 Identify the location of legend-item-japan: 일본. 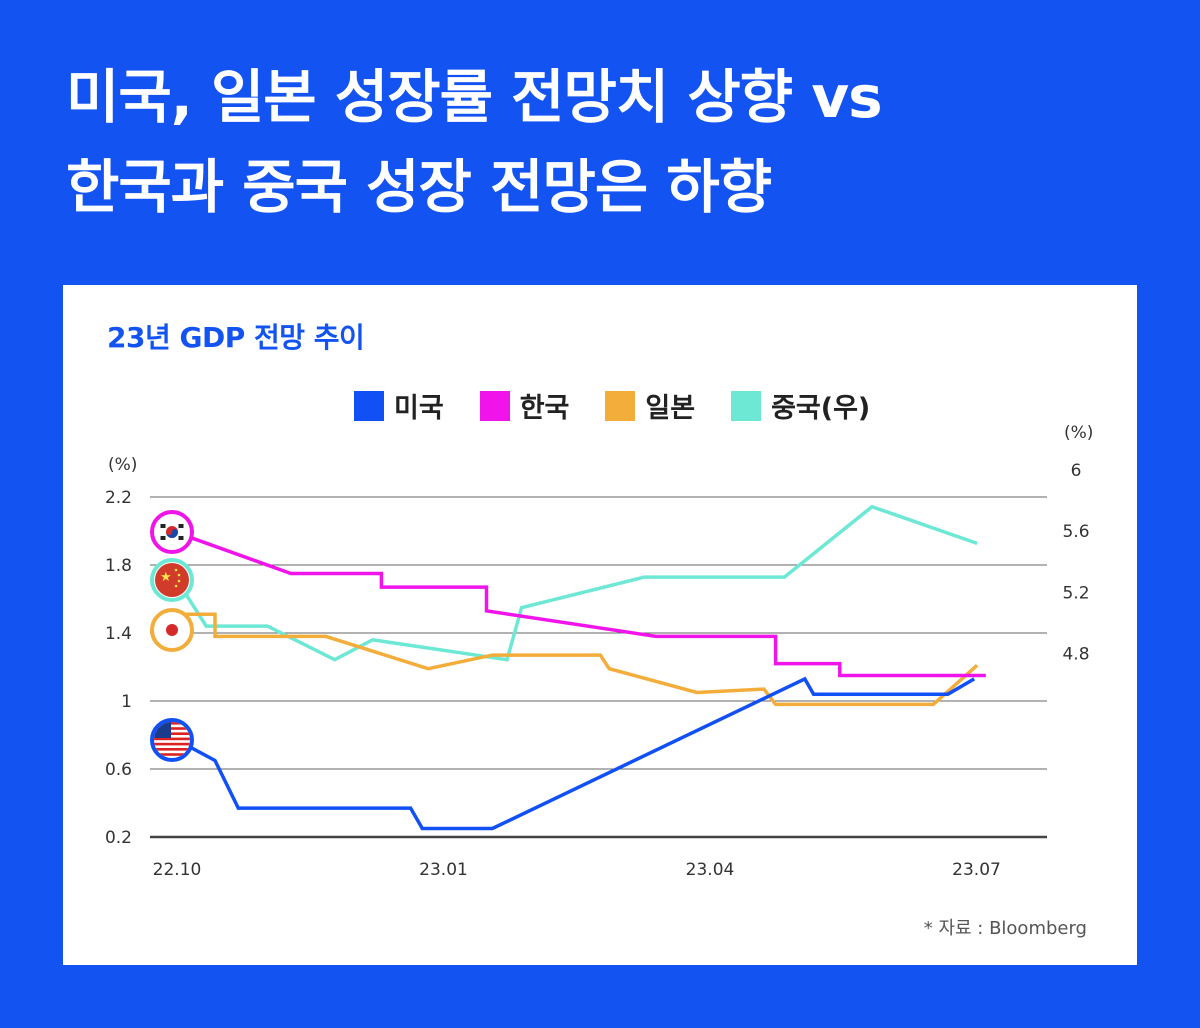
(650, 405).